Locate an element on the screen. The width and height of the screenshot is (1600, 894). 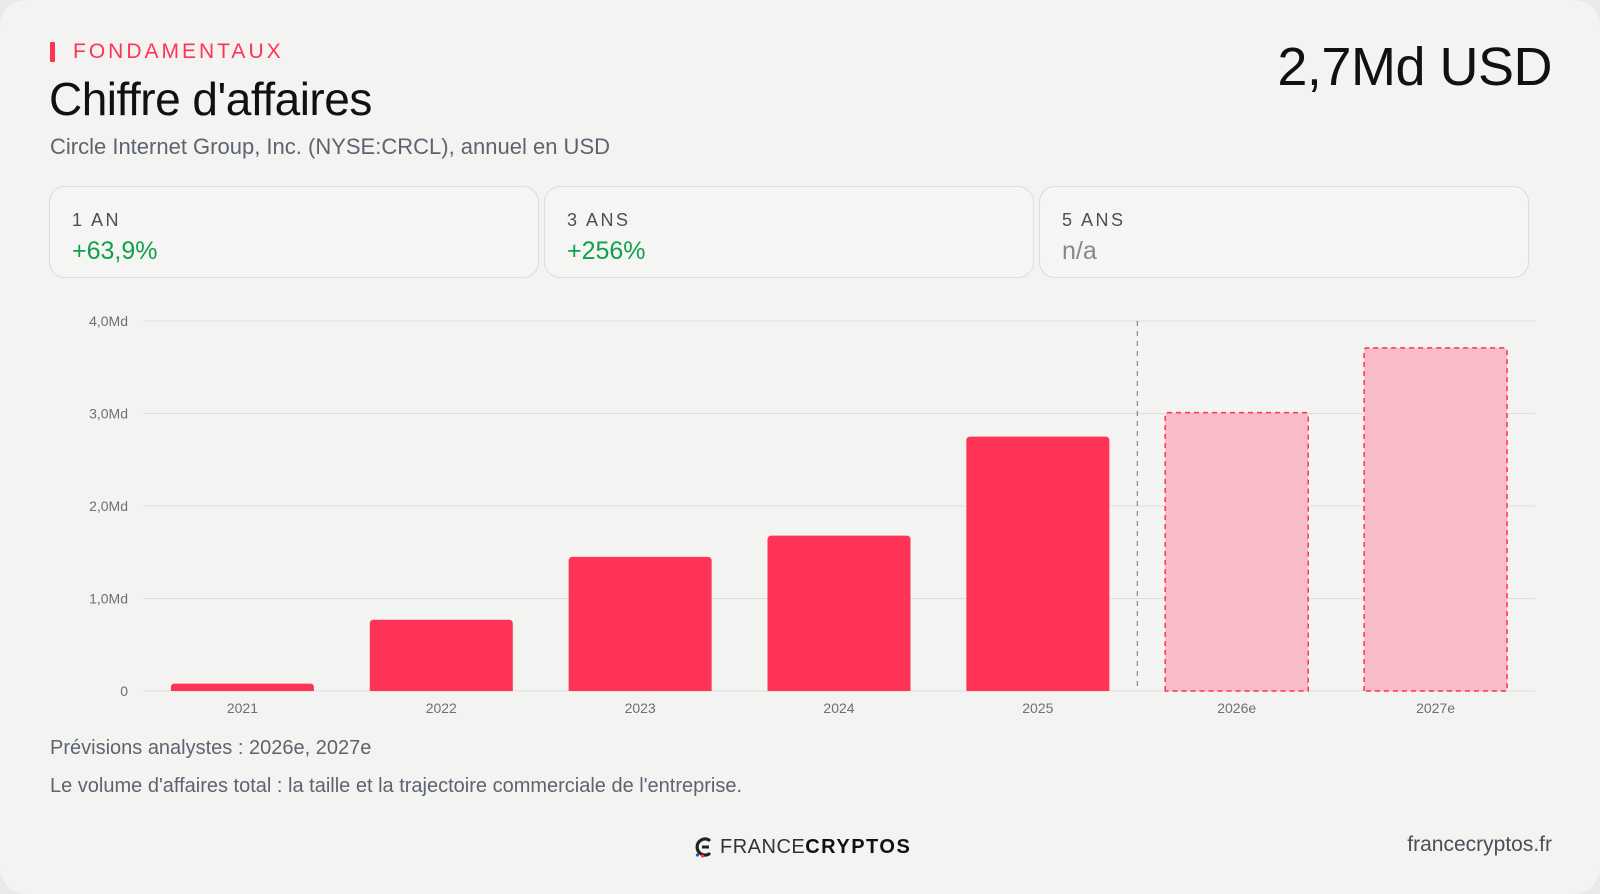
stat-card-1y: 1 AN +63,9% is located at coordinates (294, 232).